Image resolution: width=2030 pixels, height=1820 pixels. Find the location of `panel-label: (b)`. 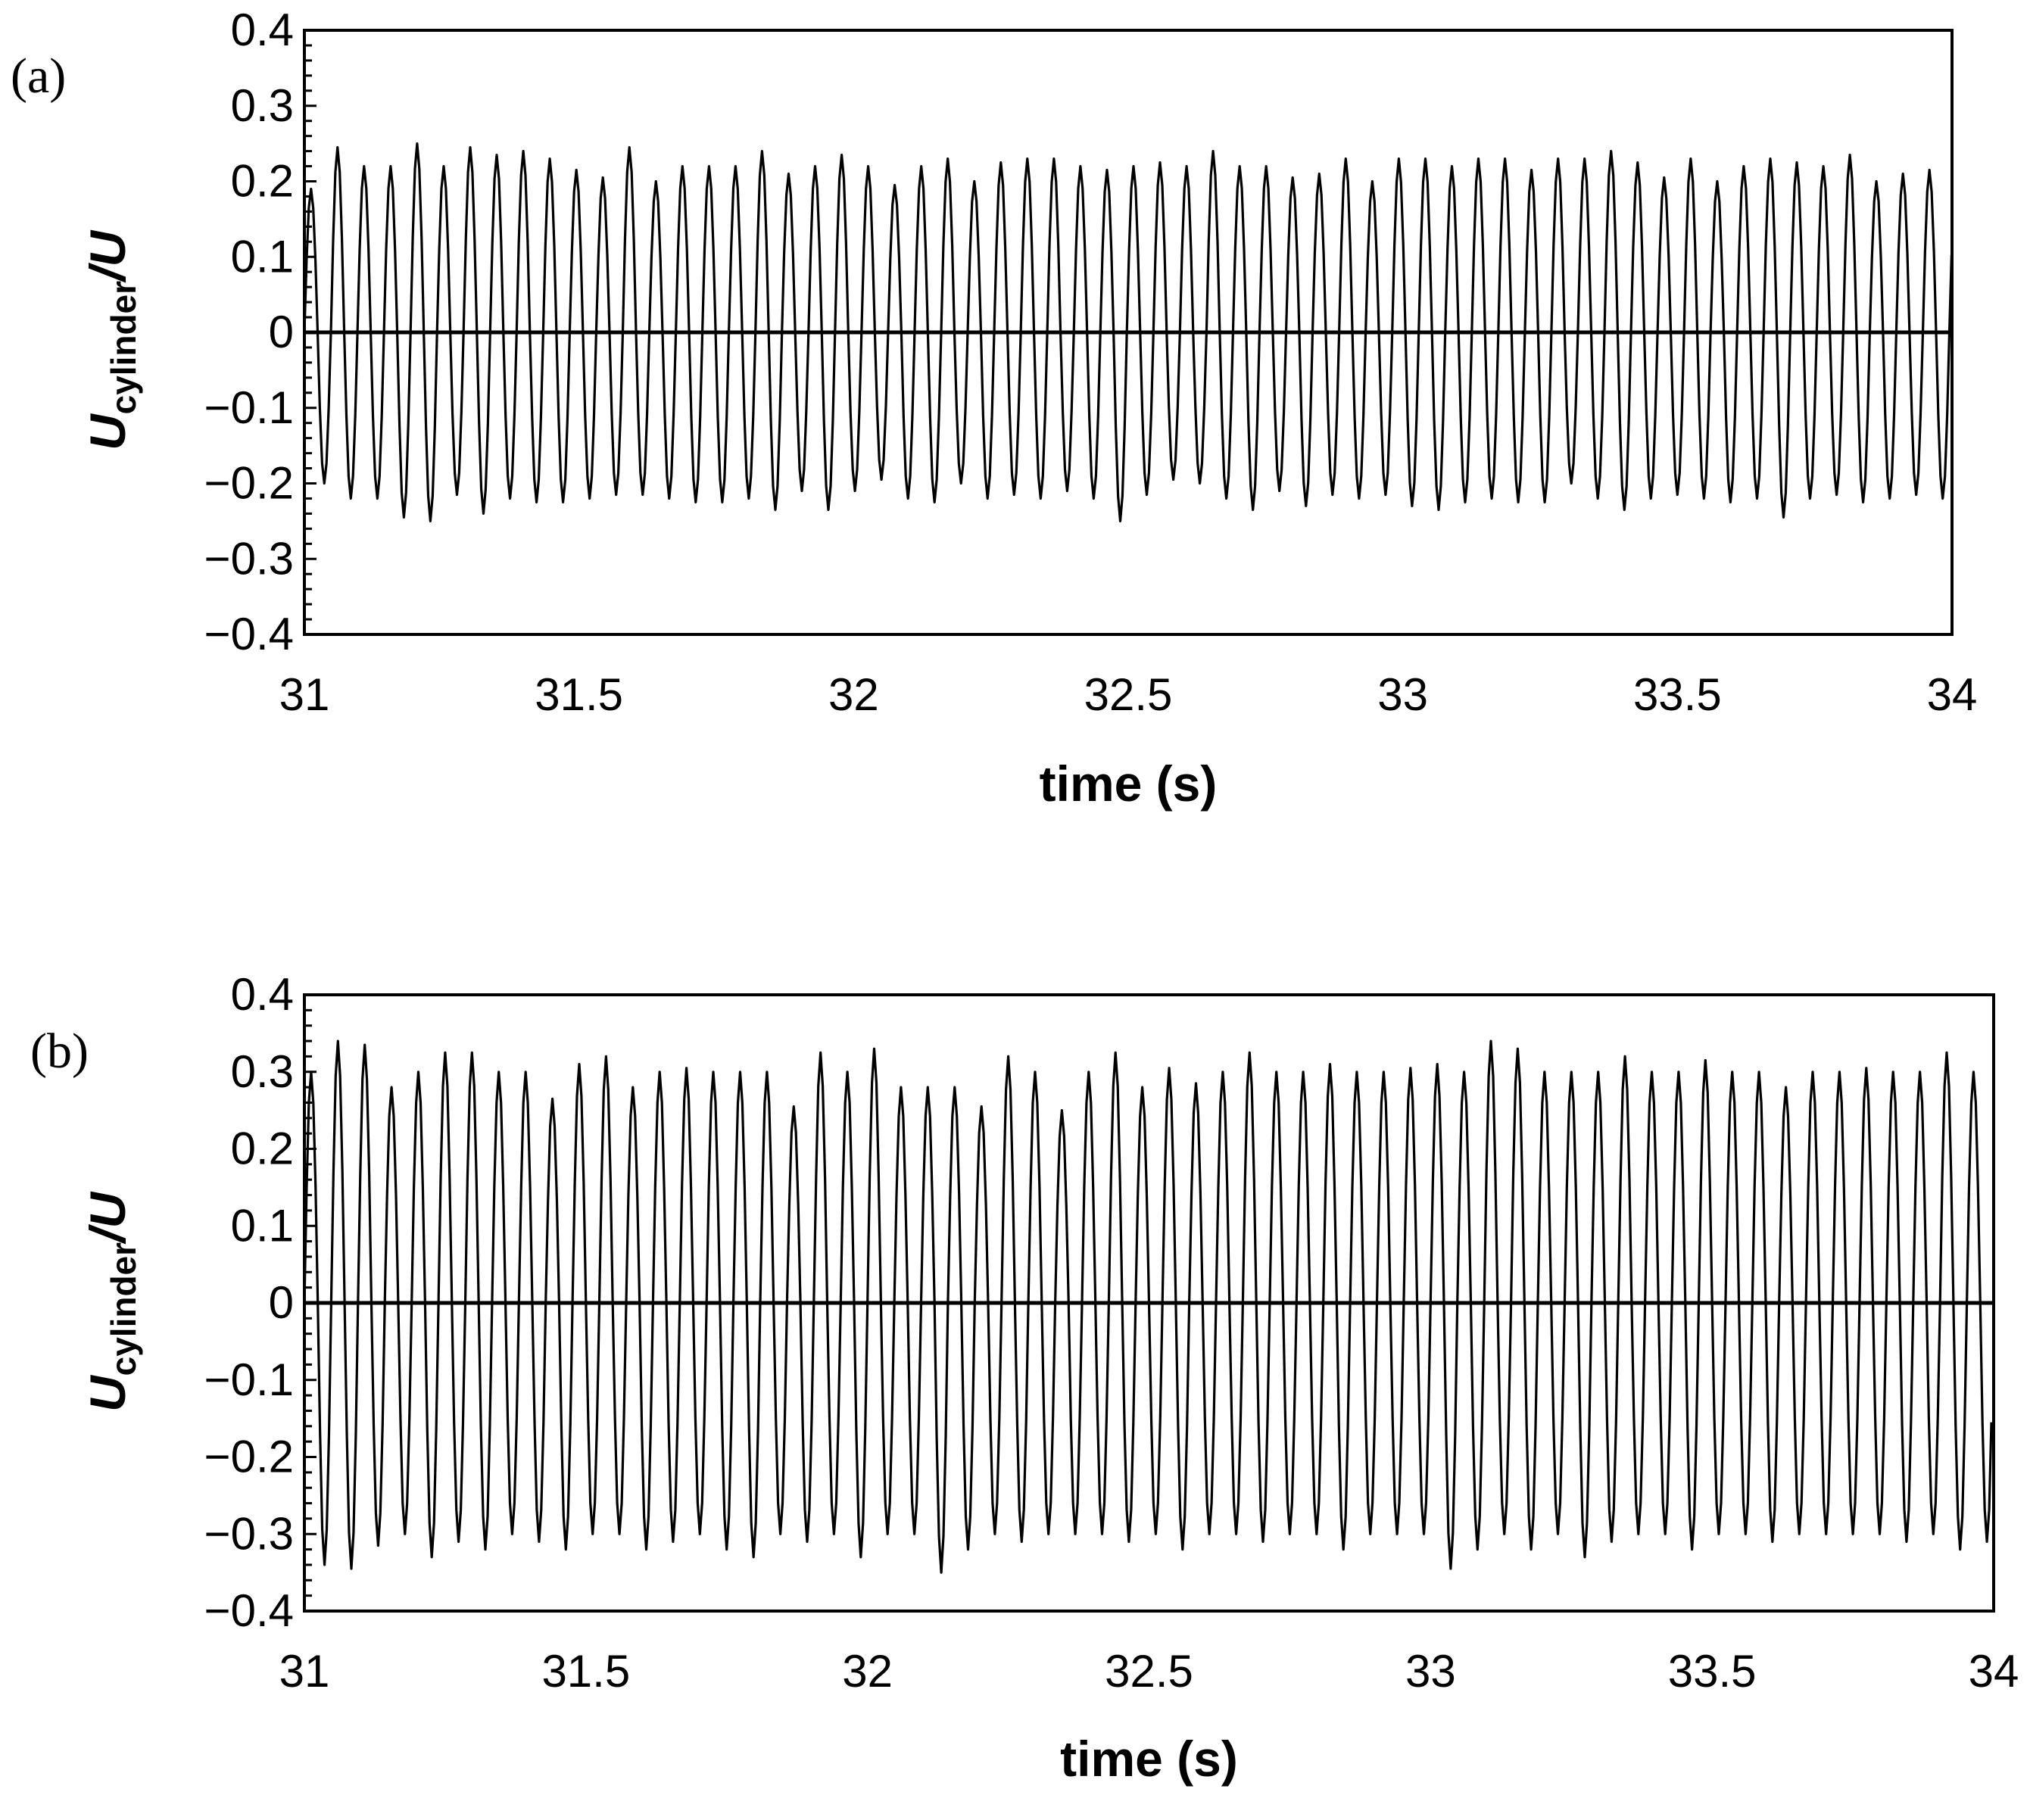

panel-label: (b) is located at coordinates (60, 1051).